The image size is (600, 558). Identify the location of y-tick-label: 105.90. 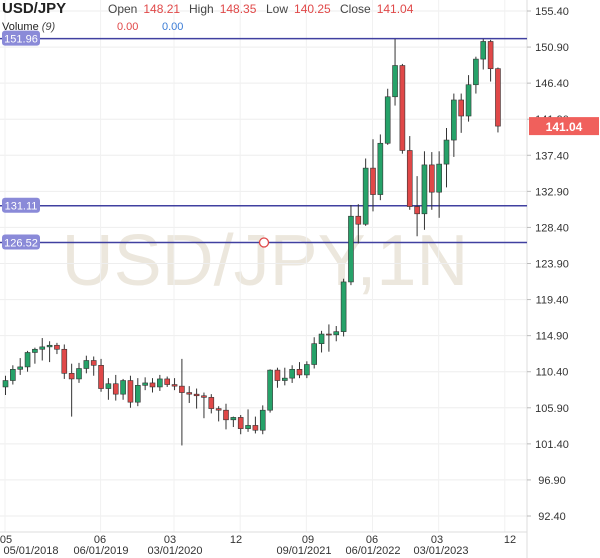
(552, 409).